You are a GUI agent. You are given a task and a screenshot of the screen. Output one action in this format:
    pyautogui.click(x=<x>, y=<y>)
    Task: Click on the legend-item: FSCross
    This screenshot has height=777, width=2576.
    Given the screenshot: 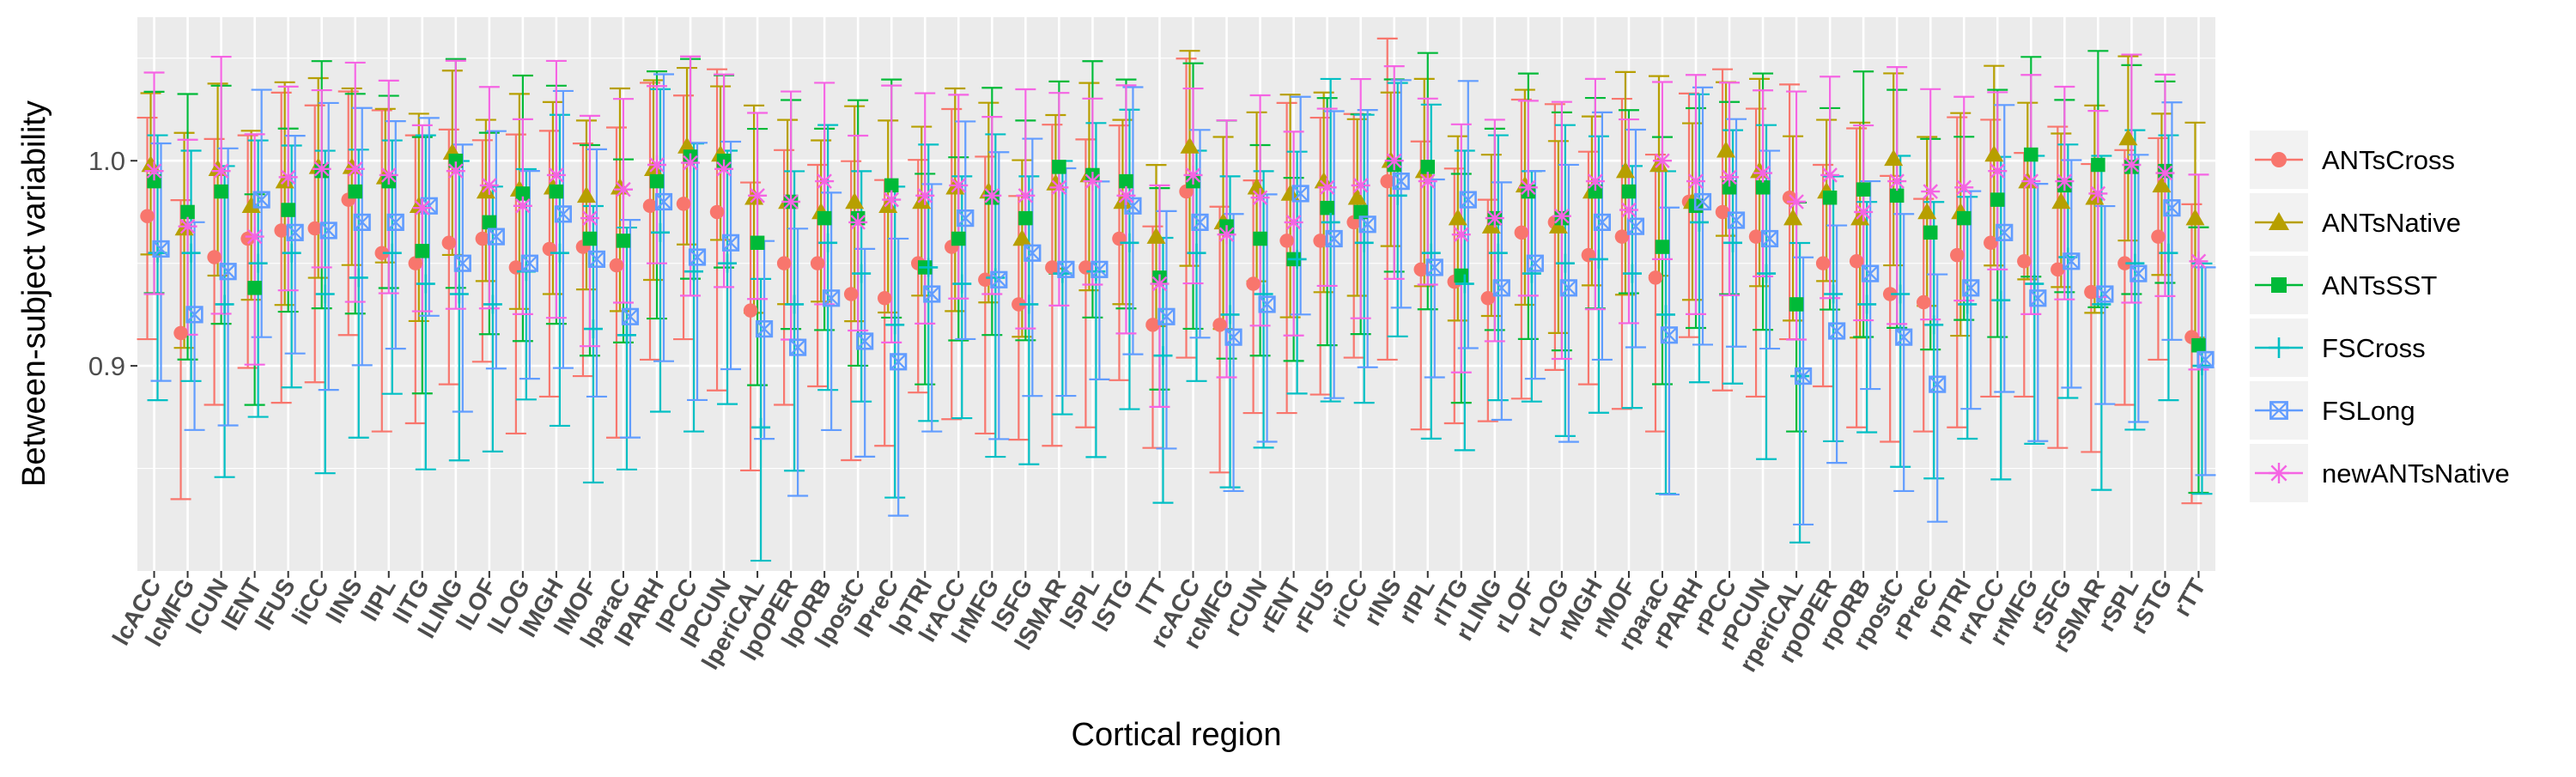 What is the action you would take?
    pyautogui.click(x=2338, y=348)
    